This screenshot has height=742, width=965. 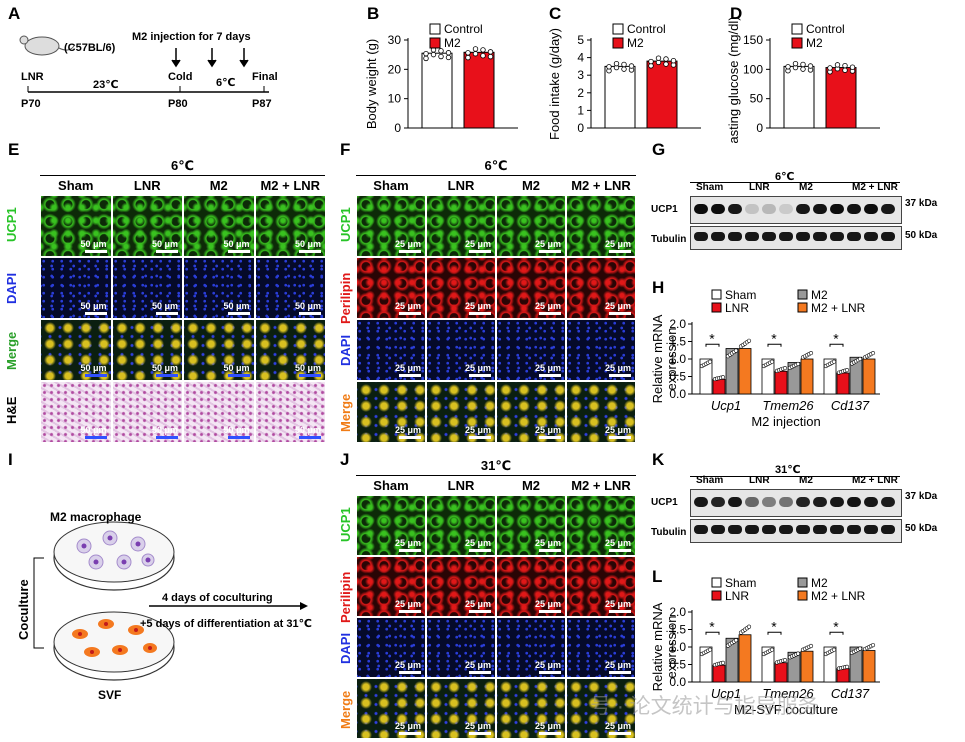 I want to click on coculture-diagram, so click(x=170, y=601).